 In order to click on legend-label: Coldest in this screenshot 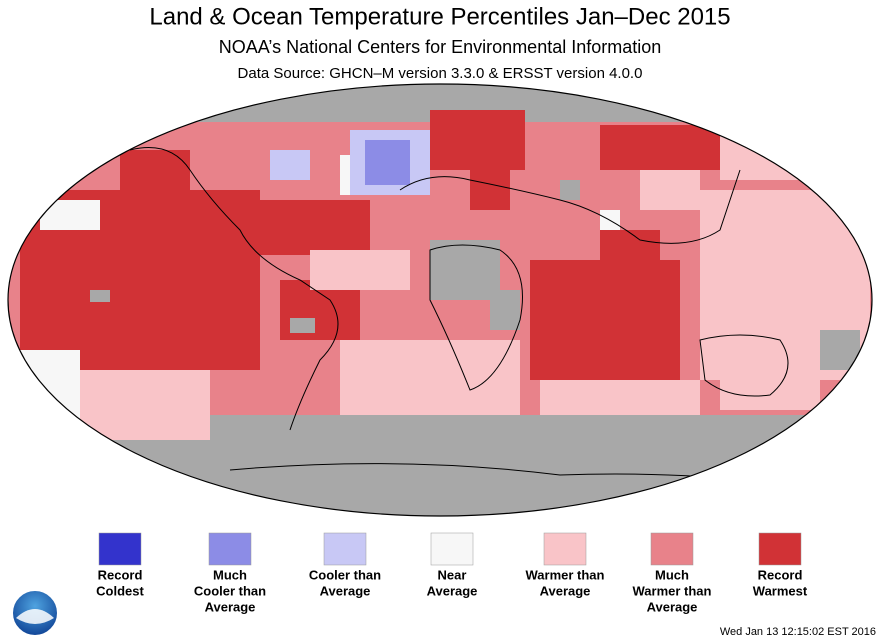, I will do `click(120, 590)`.